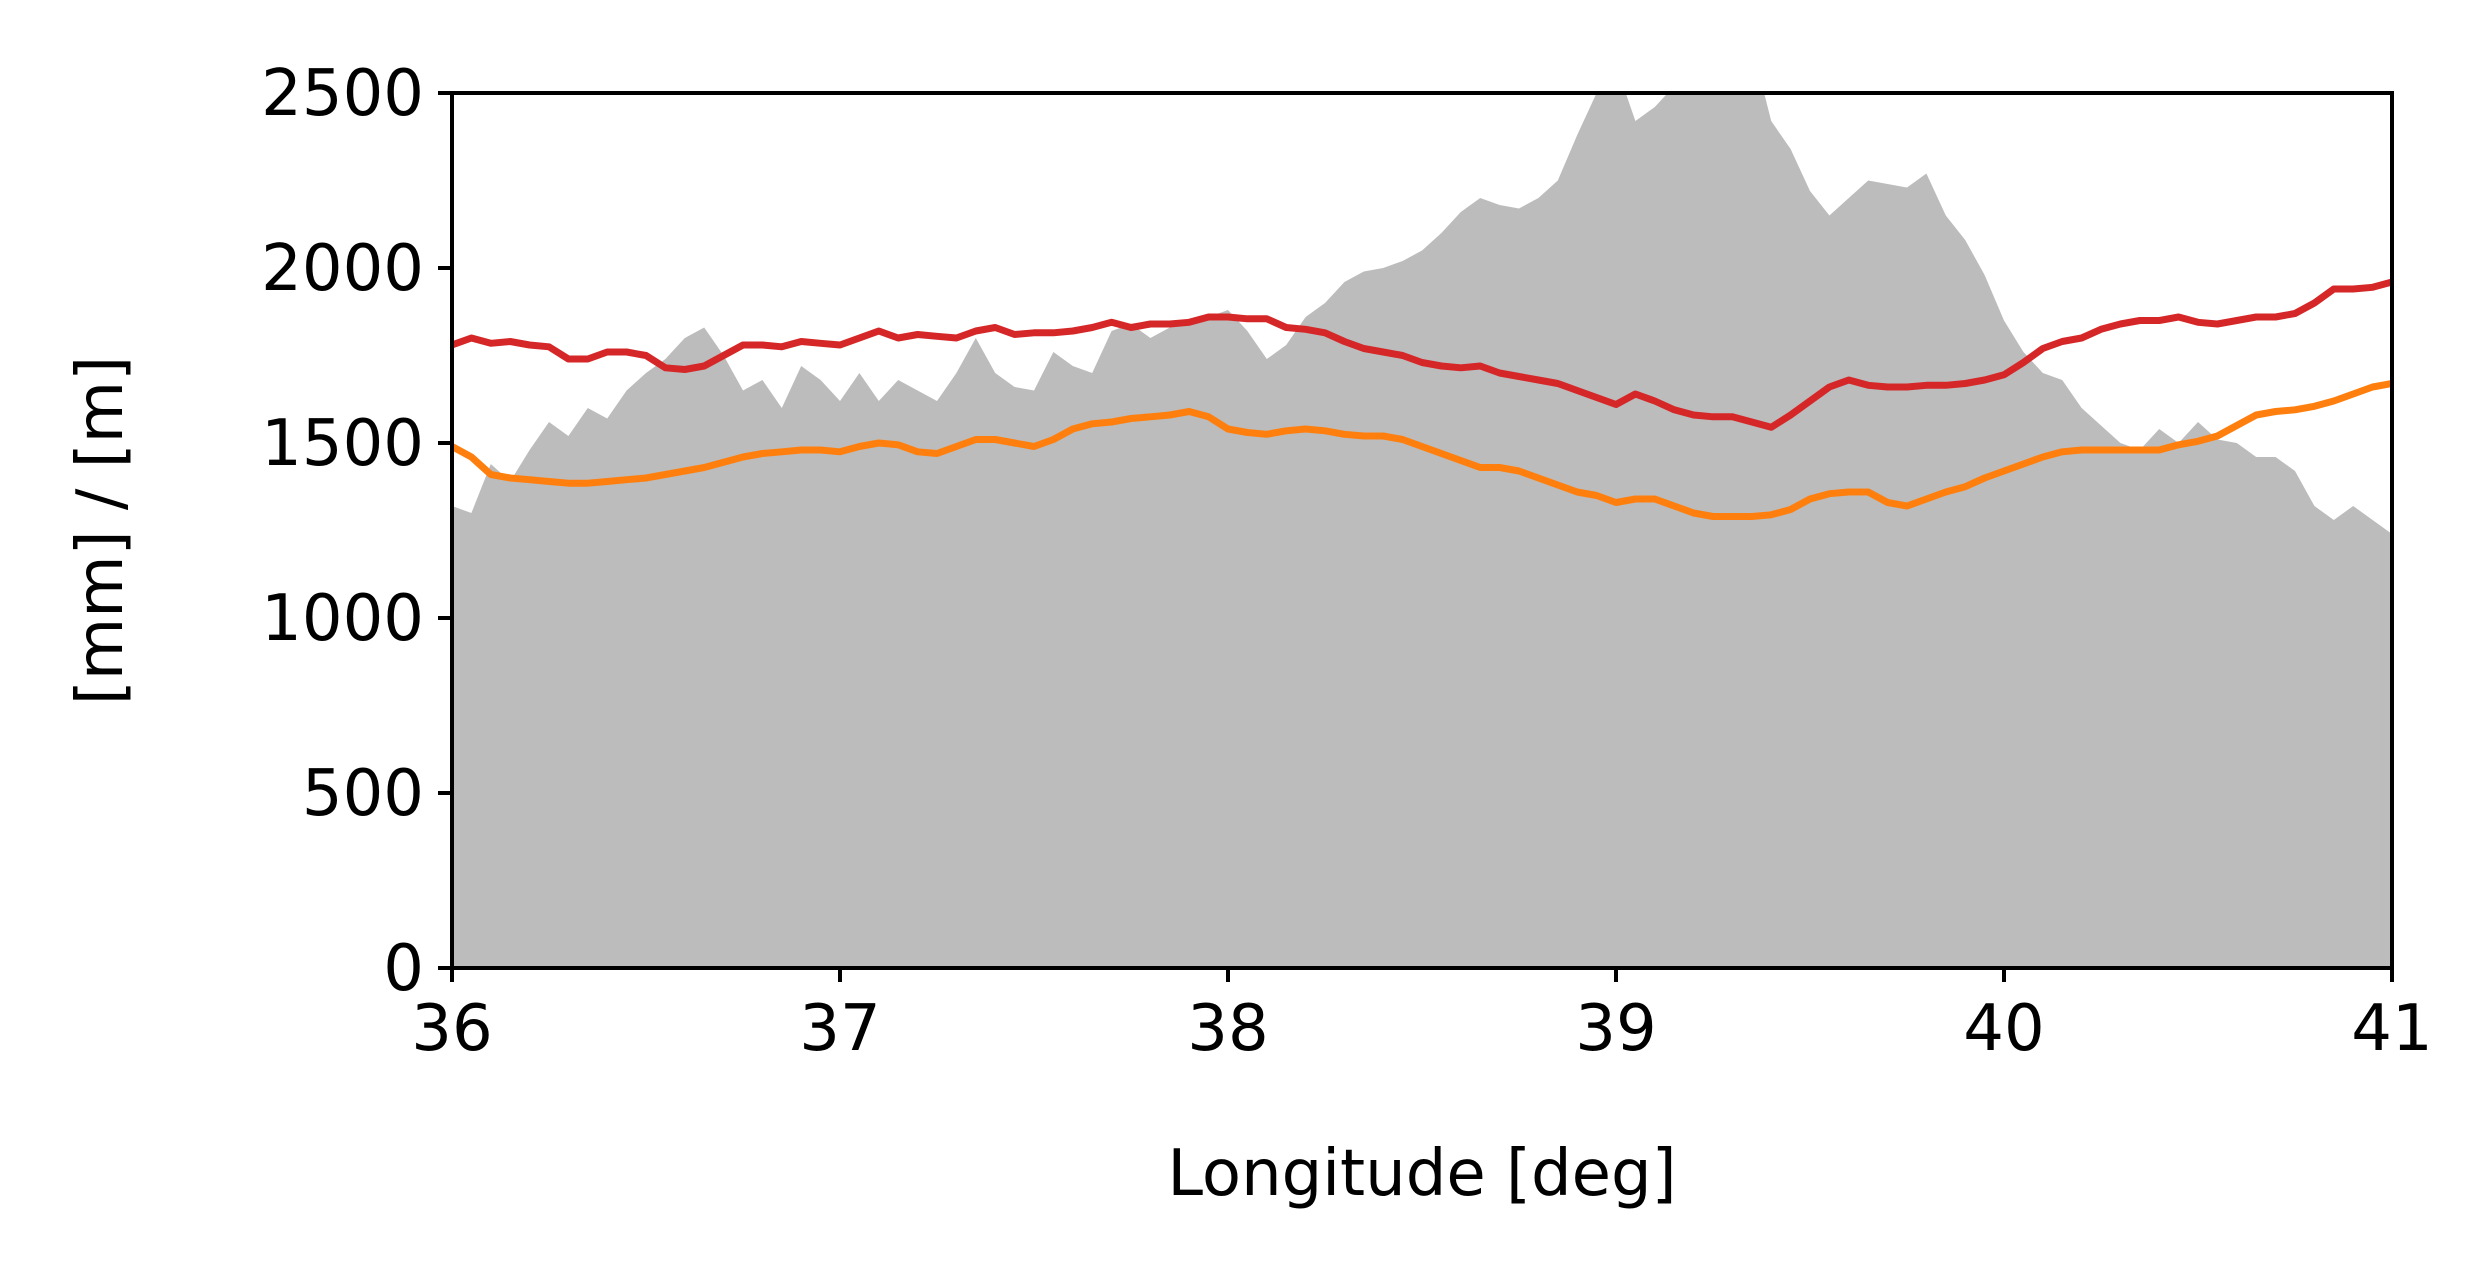  I want to click on series-lines-layer, so click(1422, 399).